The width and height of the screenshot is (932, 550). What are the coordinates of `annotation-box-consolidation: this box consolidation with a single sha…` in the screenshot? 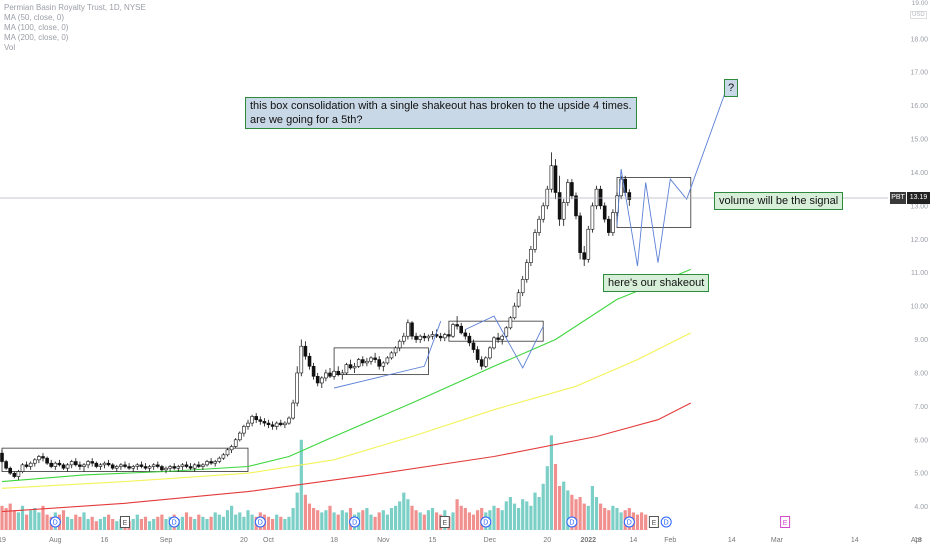 It's located at (441, 113).